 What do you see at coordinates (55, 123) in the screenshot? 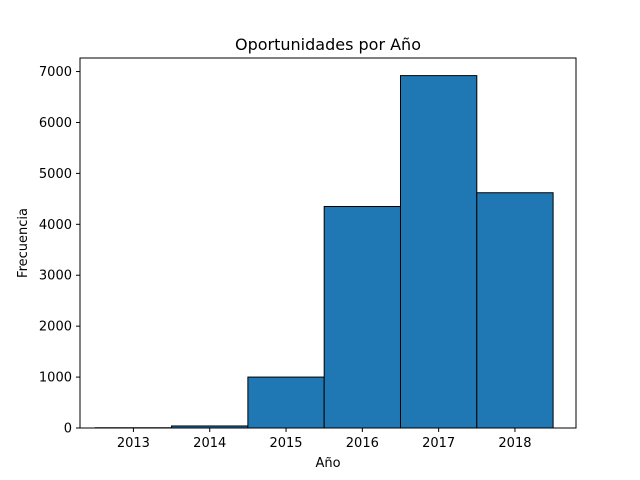
I see `y-tick-label: 6000` at bounding box center [55, 123].